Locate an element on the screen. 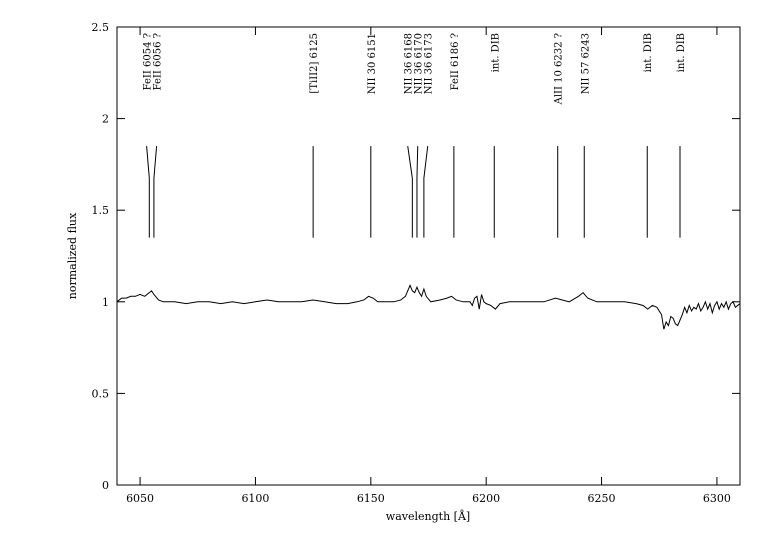  x-axis-label: wavelength [Å] is located at coordinates (428, 516).